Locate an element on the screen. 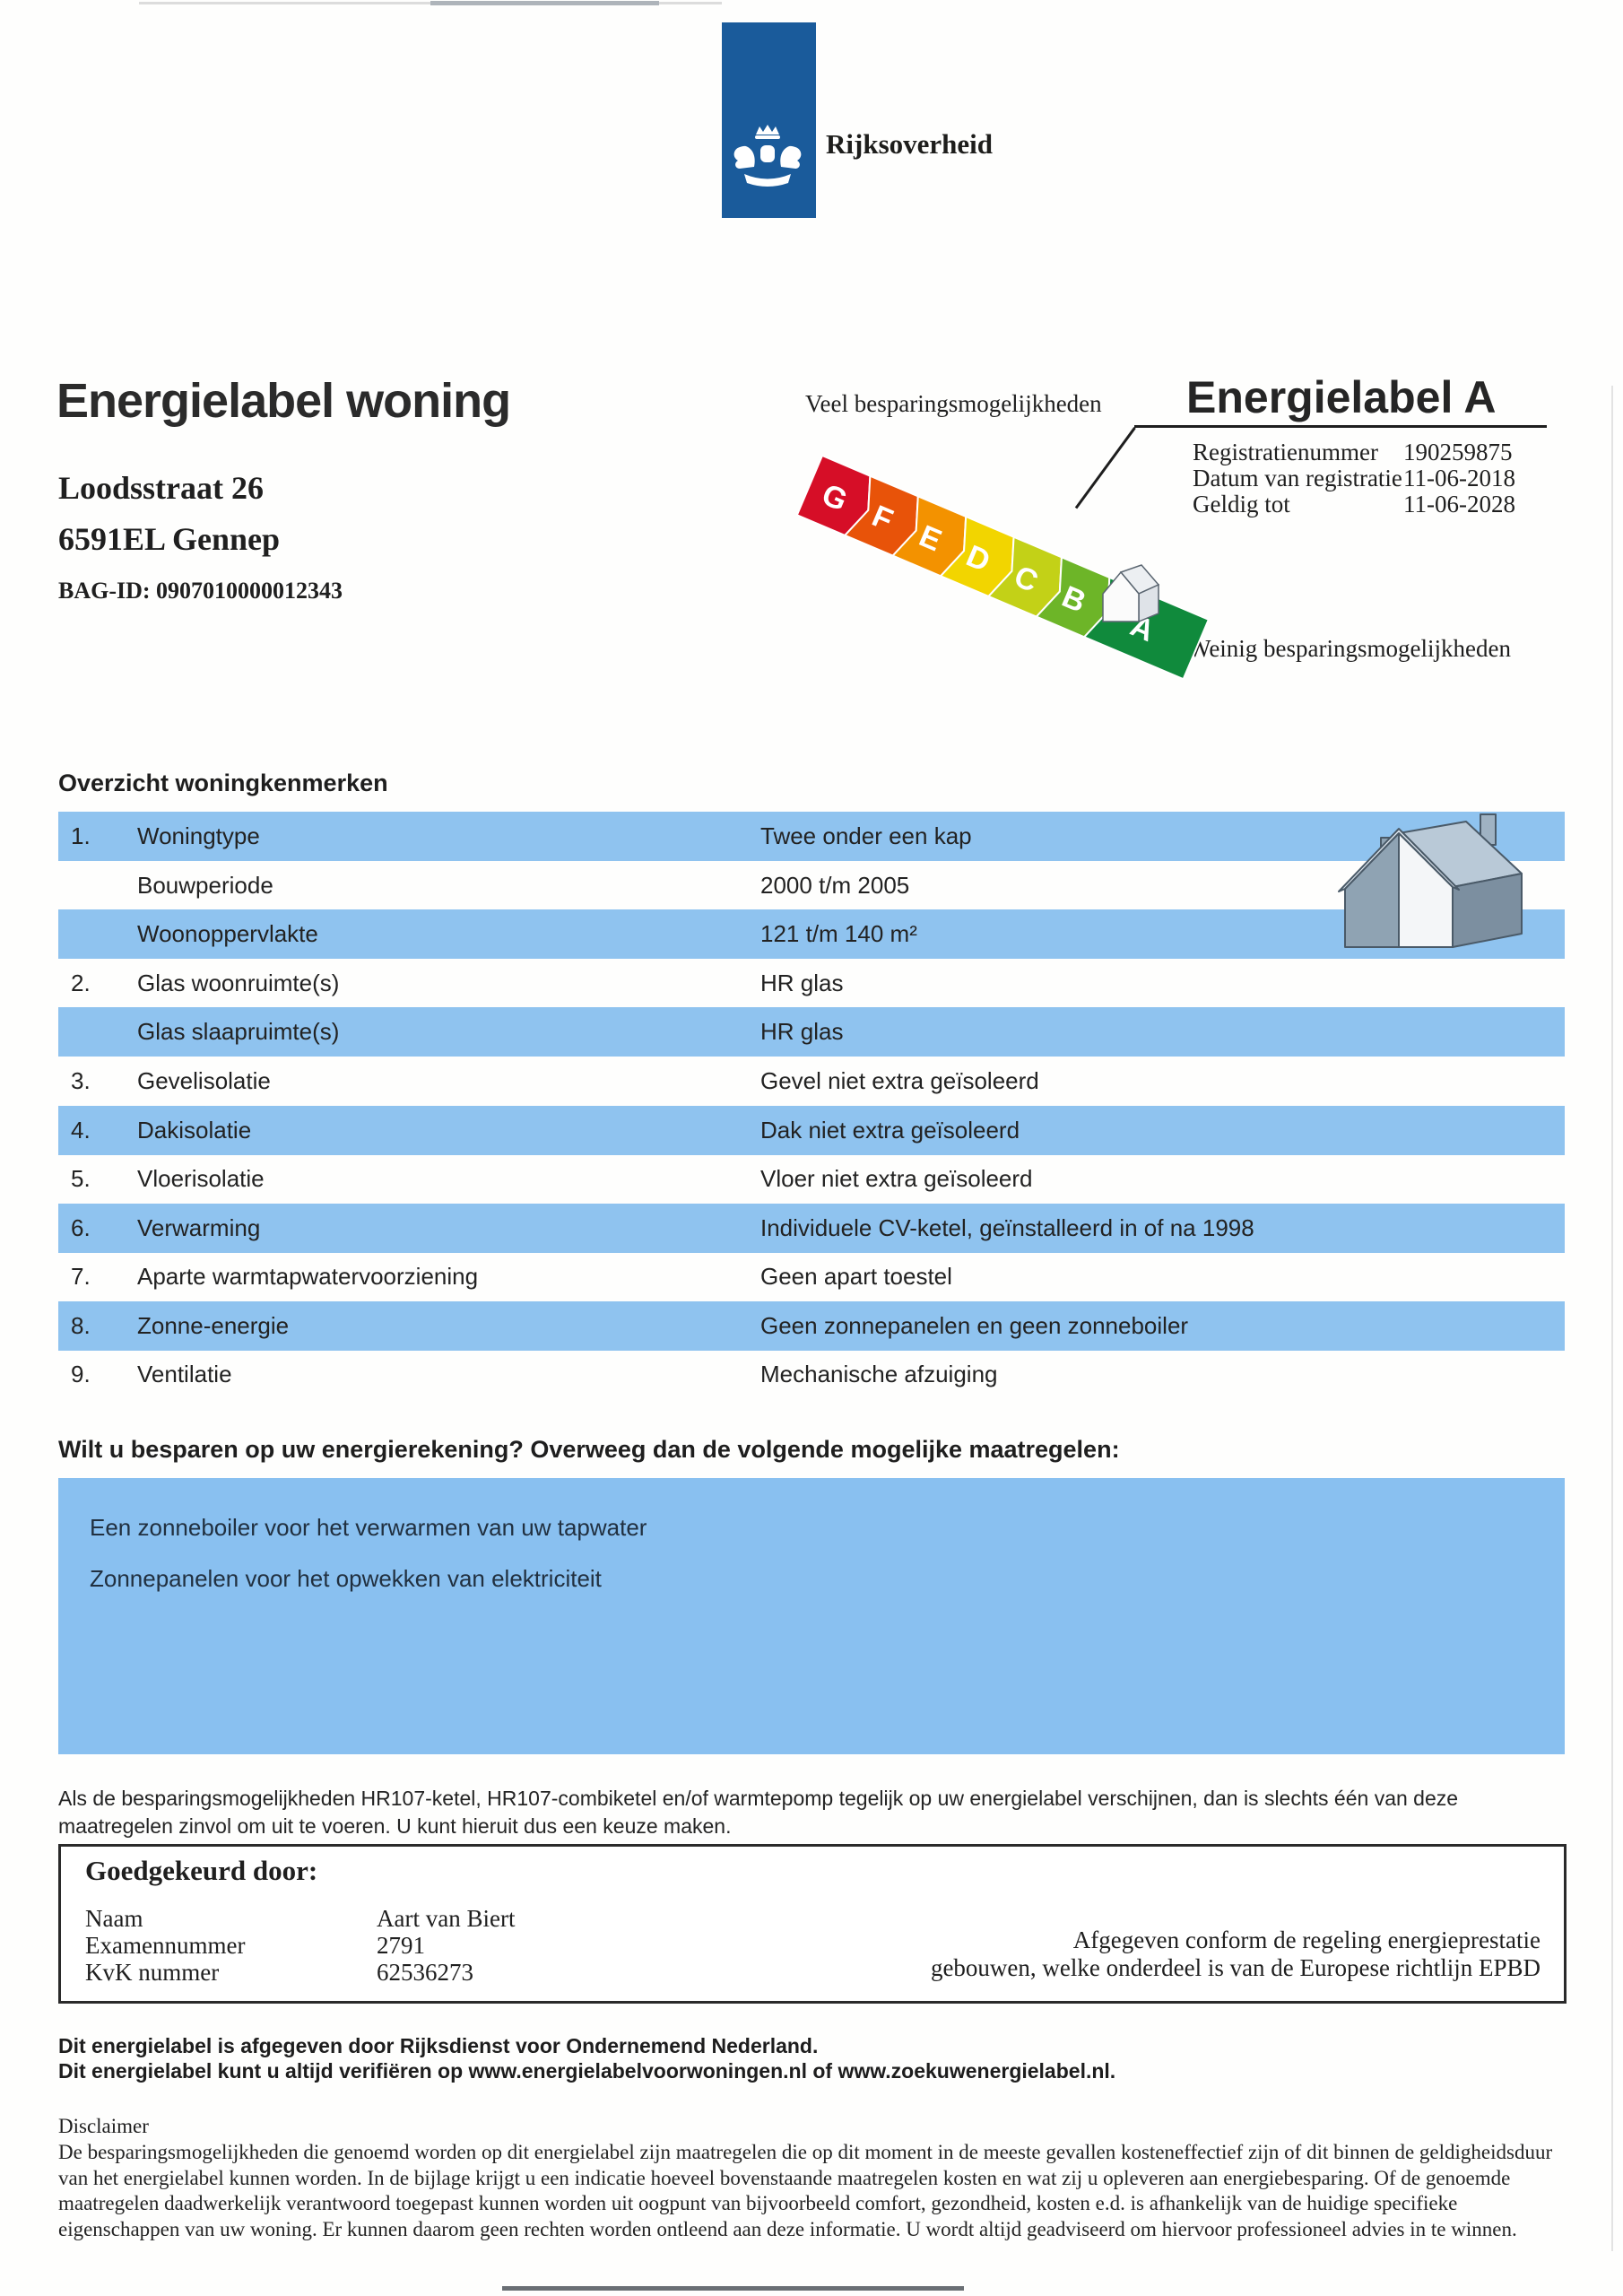 This screenshot has height=2296, width=1623. table-row: 4. Dakisolatie Dak niet extra geïsoleerd is located at coordinates (811, 1130).